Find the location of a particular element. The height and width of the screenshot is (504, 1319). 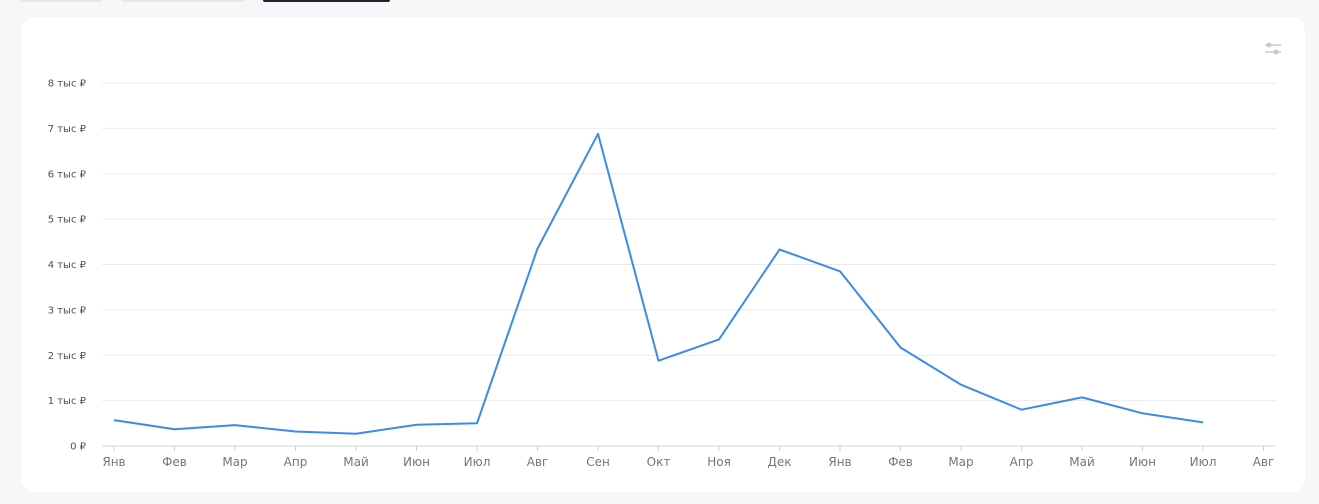

period-tab-active is located at coordinates (326, 1).